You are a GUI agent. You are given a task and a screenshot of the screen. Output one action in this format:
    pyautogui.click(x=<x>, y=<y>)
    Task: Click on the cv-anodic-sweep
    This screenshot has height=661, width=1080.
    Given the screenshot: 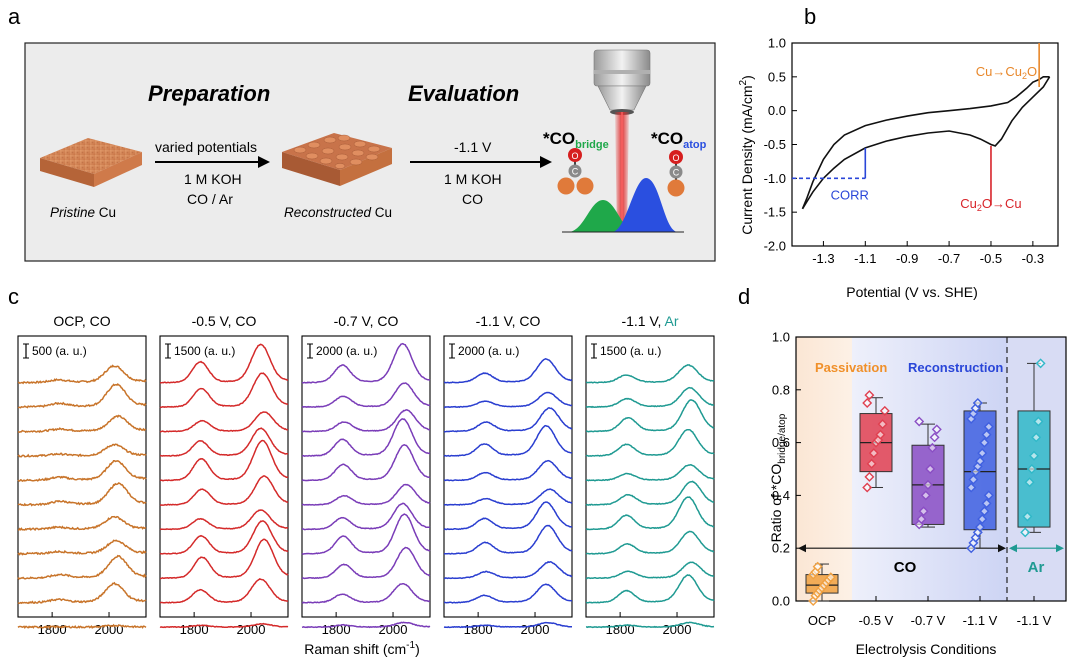 What is the action you would take?
    pyautogui.click(x=925, y=143)
    